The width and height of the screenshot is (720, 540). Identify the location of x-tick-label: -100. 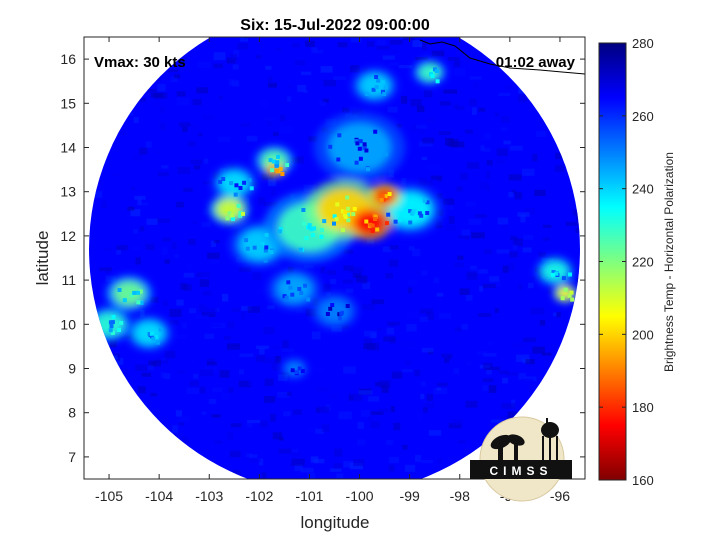
(360, 496).